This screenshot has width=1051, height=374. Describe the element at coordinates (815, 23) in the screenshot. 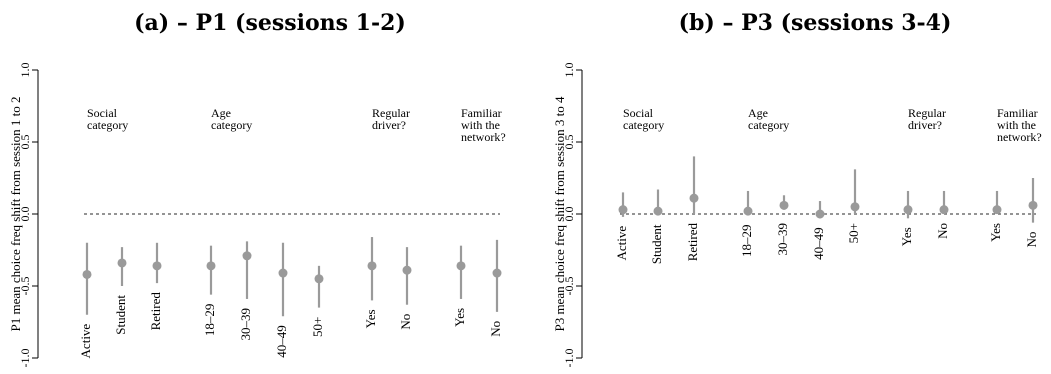

I see `chart-title: (b) – P3 (sessions 3-4)` at that location.